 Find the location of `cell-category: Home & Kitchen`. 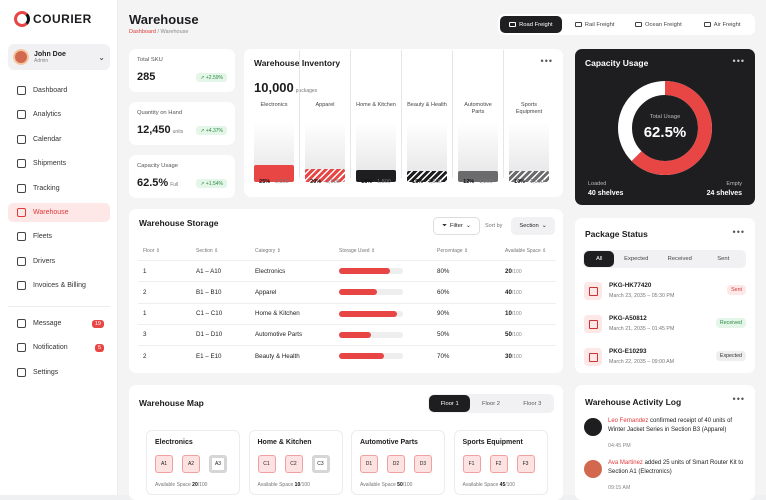

cell-category: Home & Kitchen is located at coordinates (277, 314).